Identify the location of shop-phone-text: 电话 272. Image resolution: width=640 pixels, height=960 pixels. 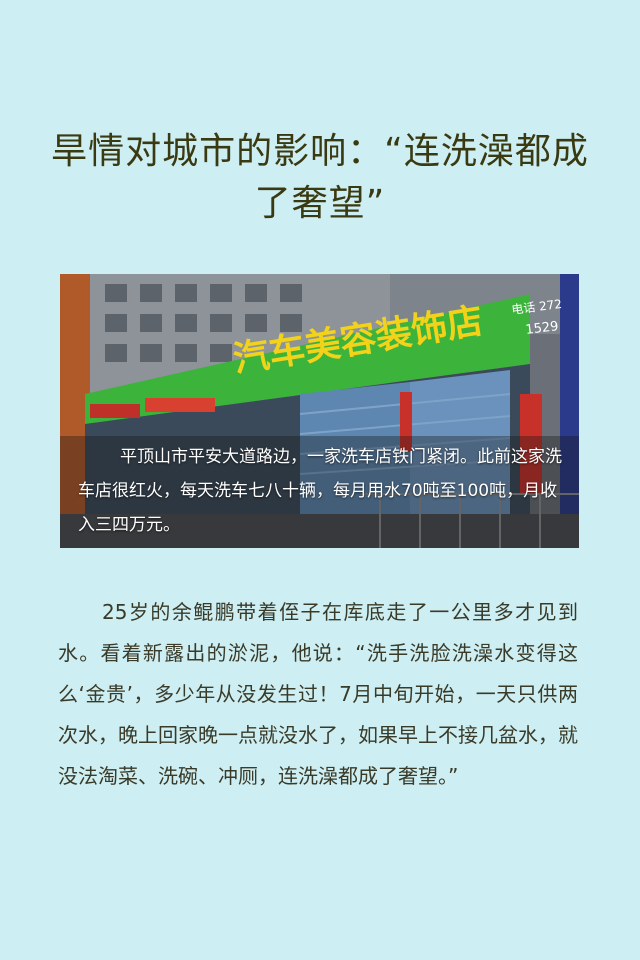
(537, 307).